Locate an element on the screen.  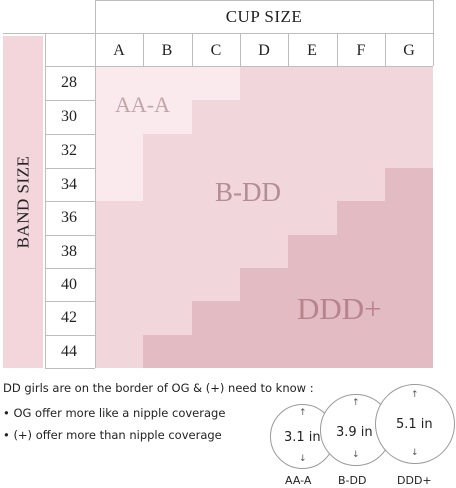
coverage-measure-b-dd: 3.9 in is located at coordinates (354, 432).